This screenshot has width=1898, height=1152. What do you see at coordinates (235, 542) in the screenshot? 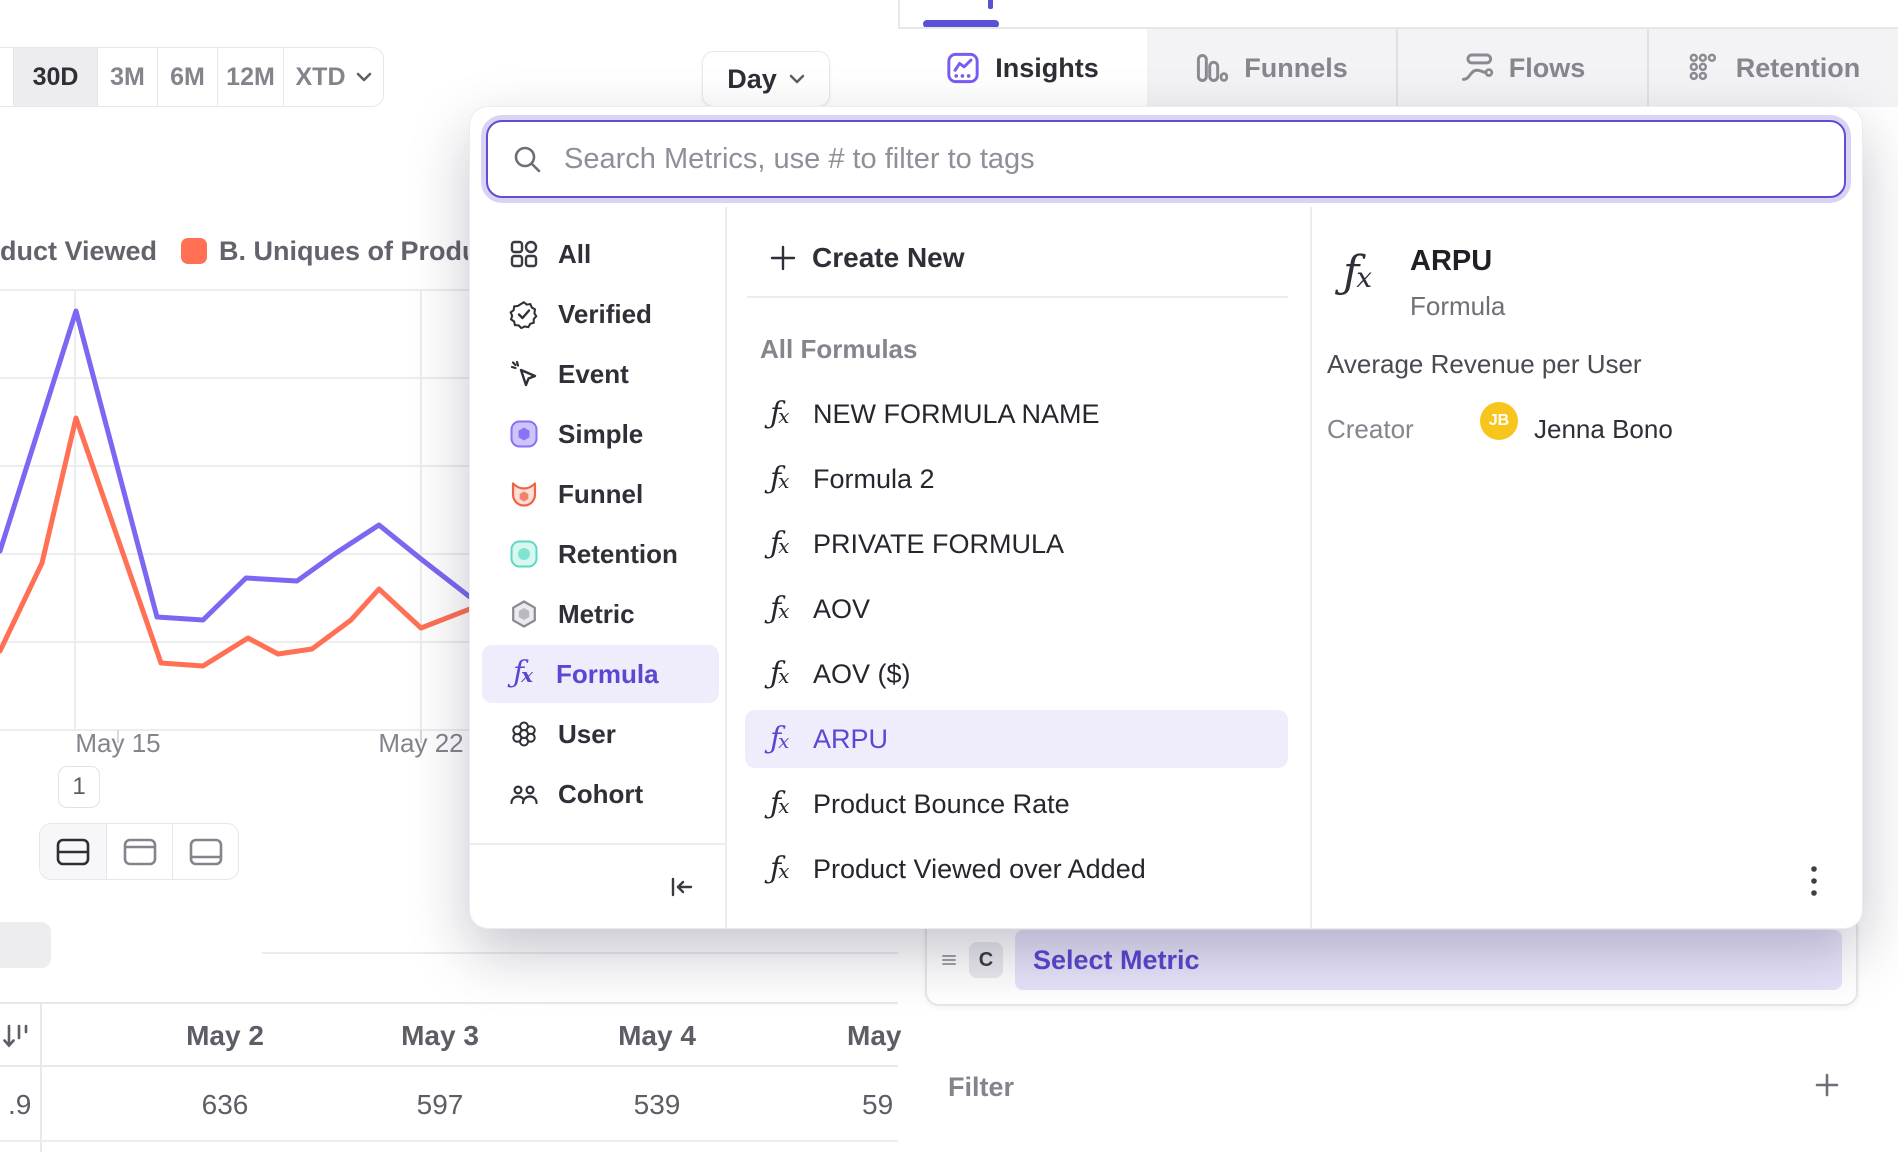
I see `series-b-line` at bounding box center [235, 542].